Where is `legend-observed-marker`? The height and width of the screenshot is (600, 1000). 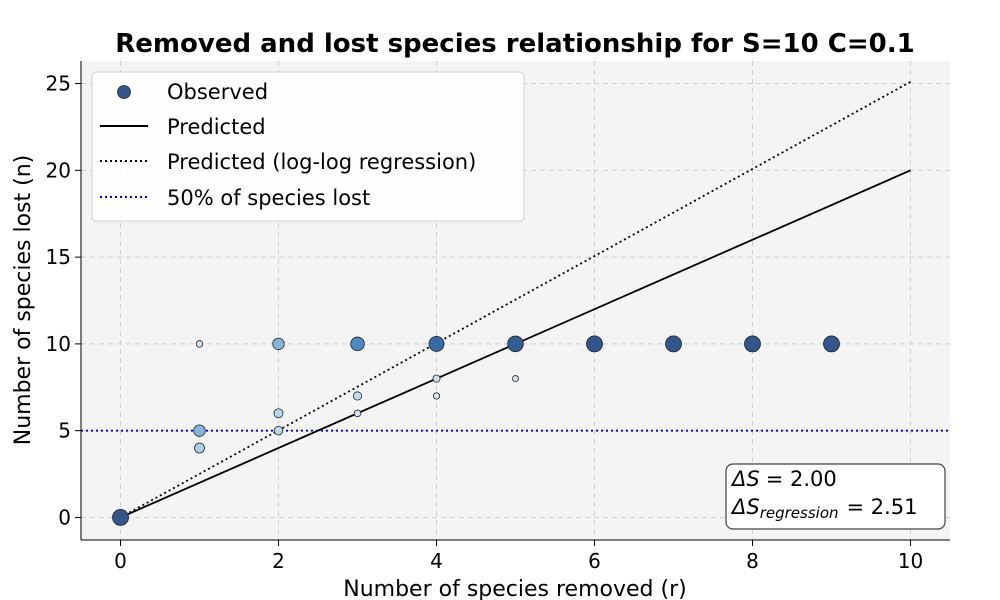
legend-observed-marker is located at coordinates (124, 92).